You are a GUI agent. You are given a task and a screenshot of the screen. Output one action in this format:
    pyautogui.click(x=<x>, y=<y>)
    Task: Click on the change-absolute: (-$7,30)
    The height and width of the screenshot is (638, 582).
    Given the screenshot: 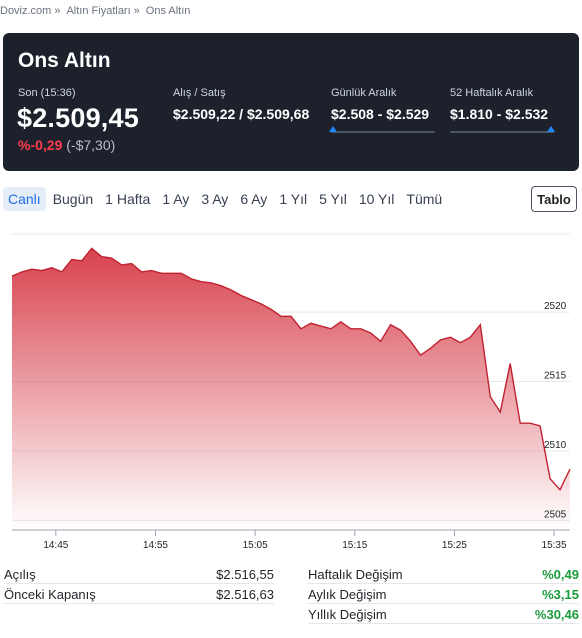 What is the action you would take?
    pyautogui.click(x=91, y=145)
    